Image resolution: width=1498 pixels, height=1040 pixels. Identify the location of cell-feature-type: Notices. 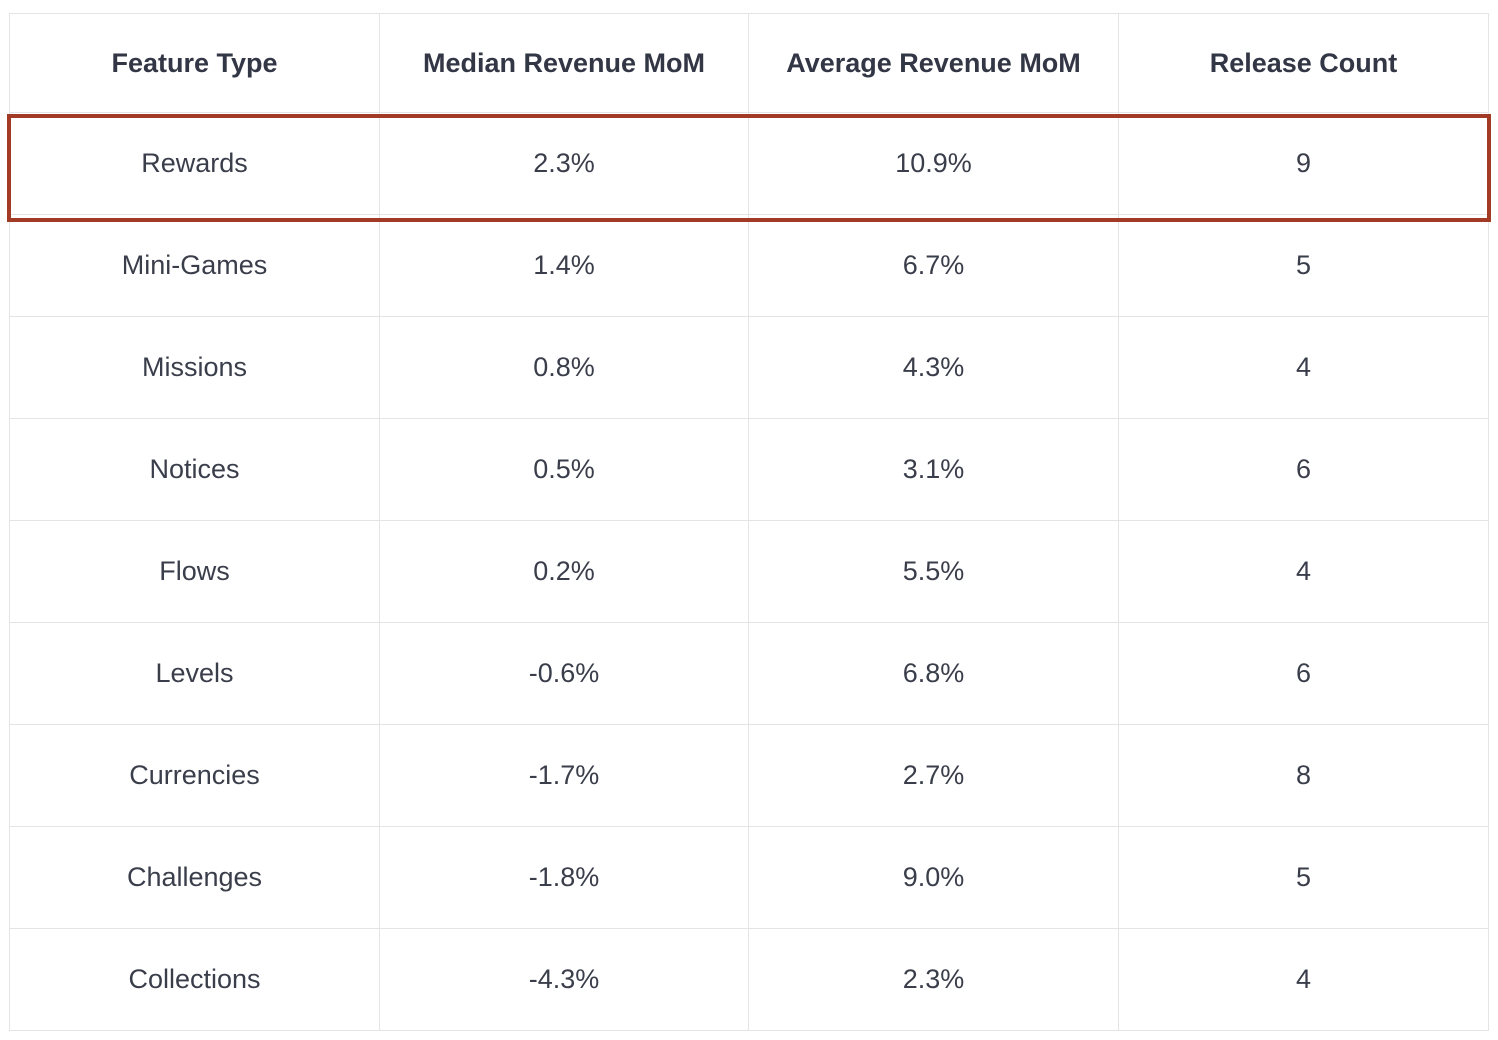
(194, 469).